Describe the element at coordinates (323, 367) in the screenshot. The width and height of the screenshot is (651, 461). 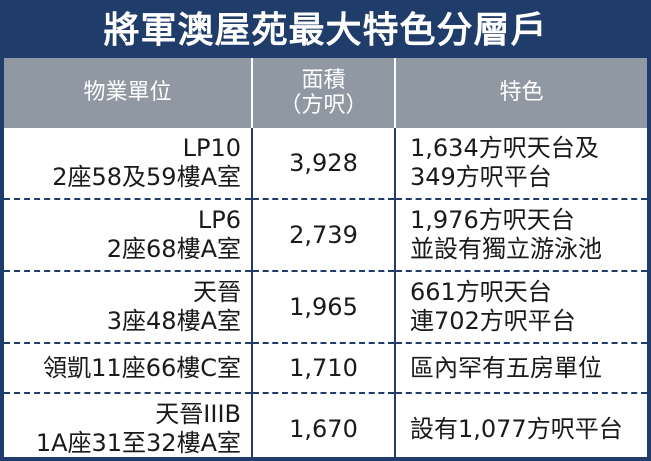
I see `area-cell: 1,710` at that location.